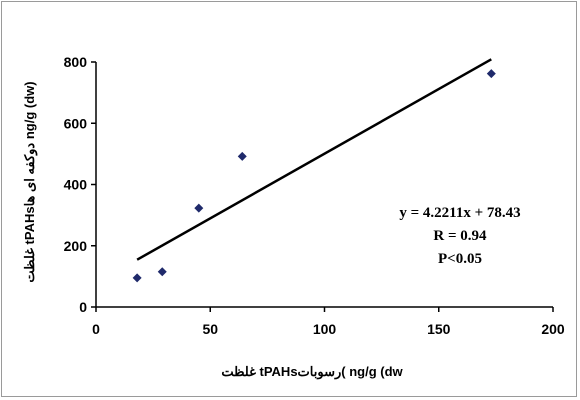  I want to click on x-axis: 0 50 100 150 200, so click(328, 321).